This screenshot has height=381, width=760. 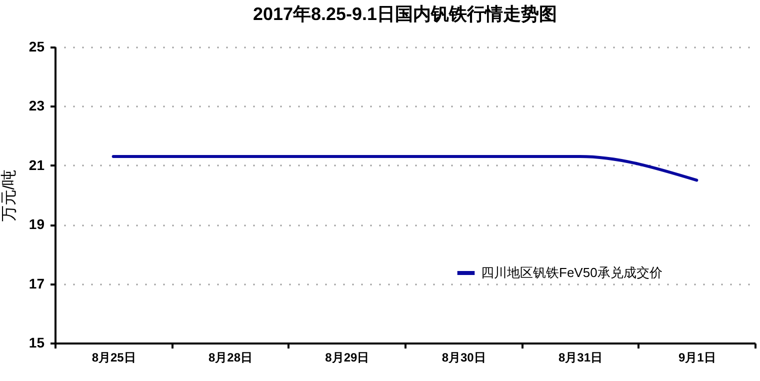 What do you see at coordinates (571, 272) in the screenshot?
I see `legend-label: 四川地区钒铁FeV50承兑成交价` at bounding box center [571, 272].